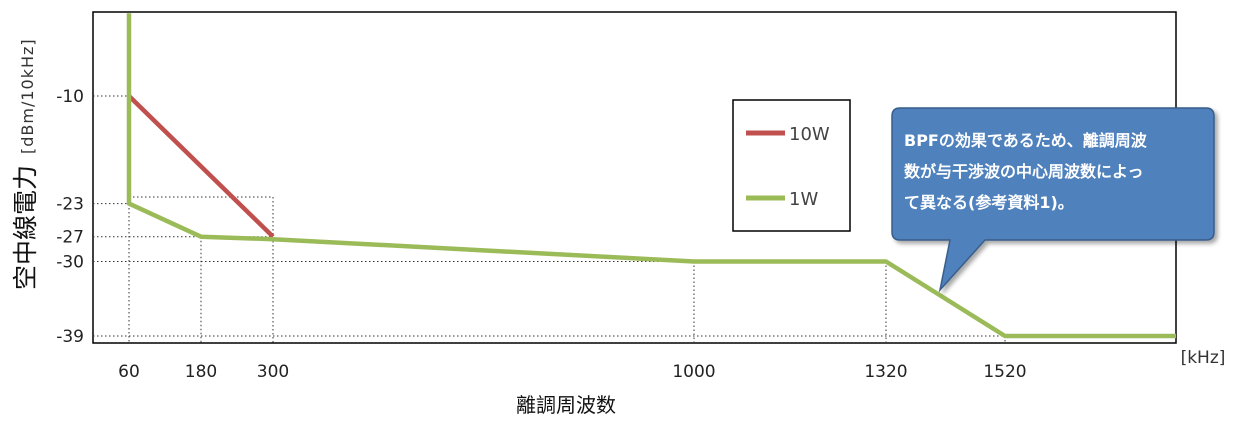 The image size is (1243, 421). Describe the element at coordinates (273, 372) in the screenshot. I see `x-tick-label: 300` at that location.